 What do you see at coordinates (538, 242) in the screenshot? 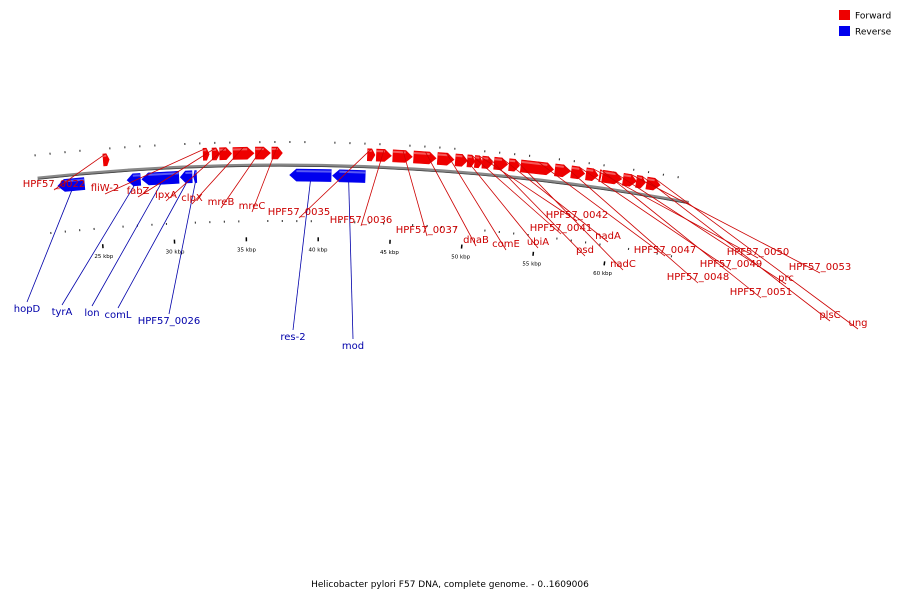
I see `gene-label-ubiA: ubiA` at bounding box center [538, 242].